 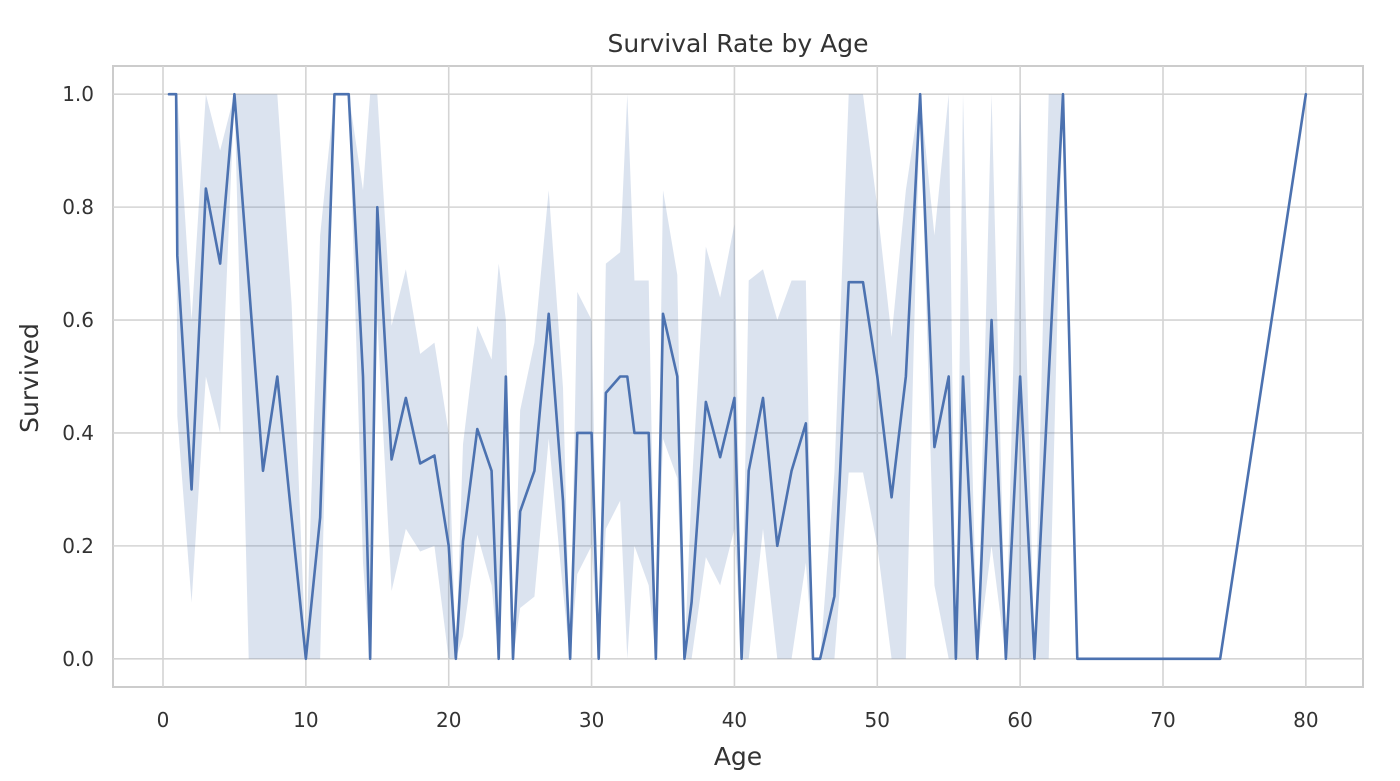 I want to click on y-tick-label: 0.2, so click(x=78, y=546).